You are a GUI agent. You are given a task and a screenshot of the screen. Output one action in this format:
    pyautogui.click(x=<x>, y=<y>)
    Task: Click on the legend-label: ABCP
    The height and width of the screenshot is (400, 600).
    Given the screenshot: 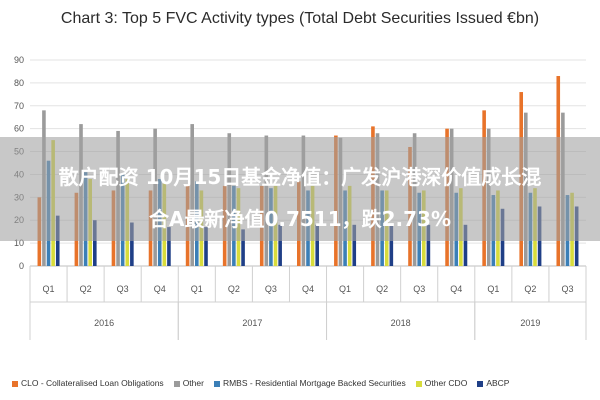 What is the action you would take?
    pyautogui.click(x=498, y=383)
    